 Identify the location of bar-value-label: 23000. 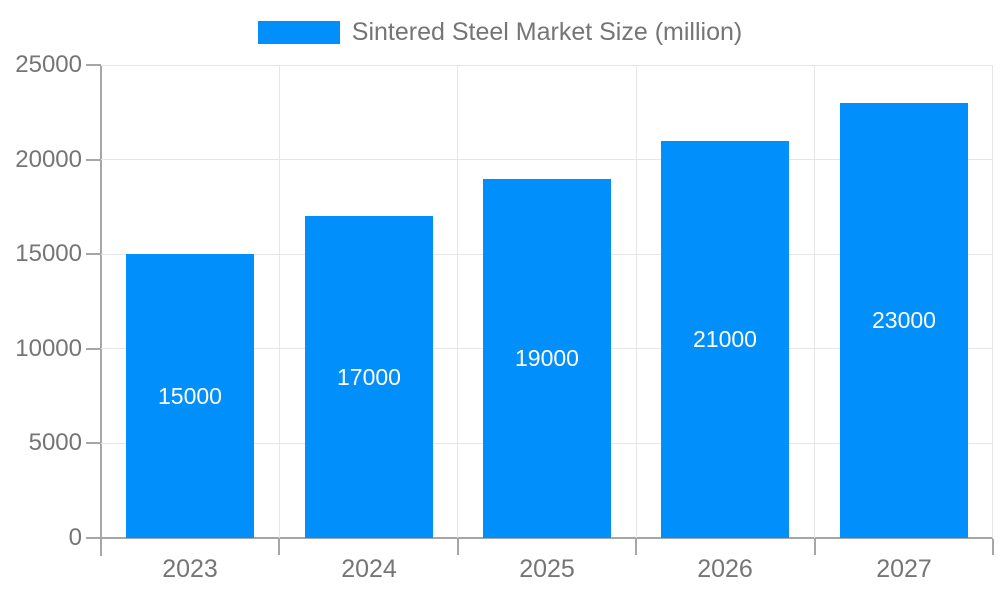
(904, 320).